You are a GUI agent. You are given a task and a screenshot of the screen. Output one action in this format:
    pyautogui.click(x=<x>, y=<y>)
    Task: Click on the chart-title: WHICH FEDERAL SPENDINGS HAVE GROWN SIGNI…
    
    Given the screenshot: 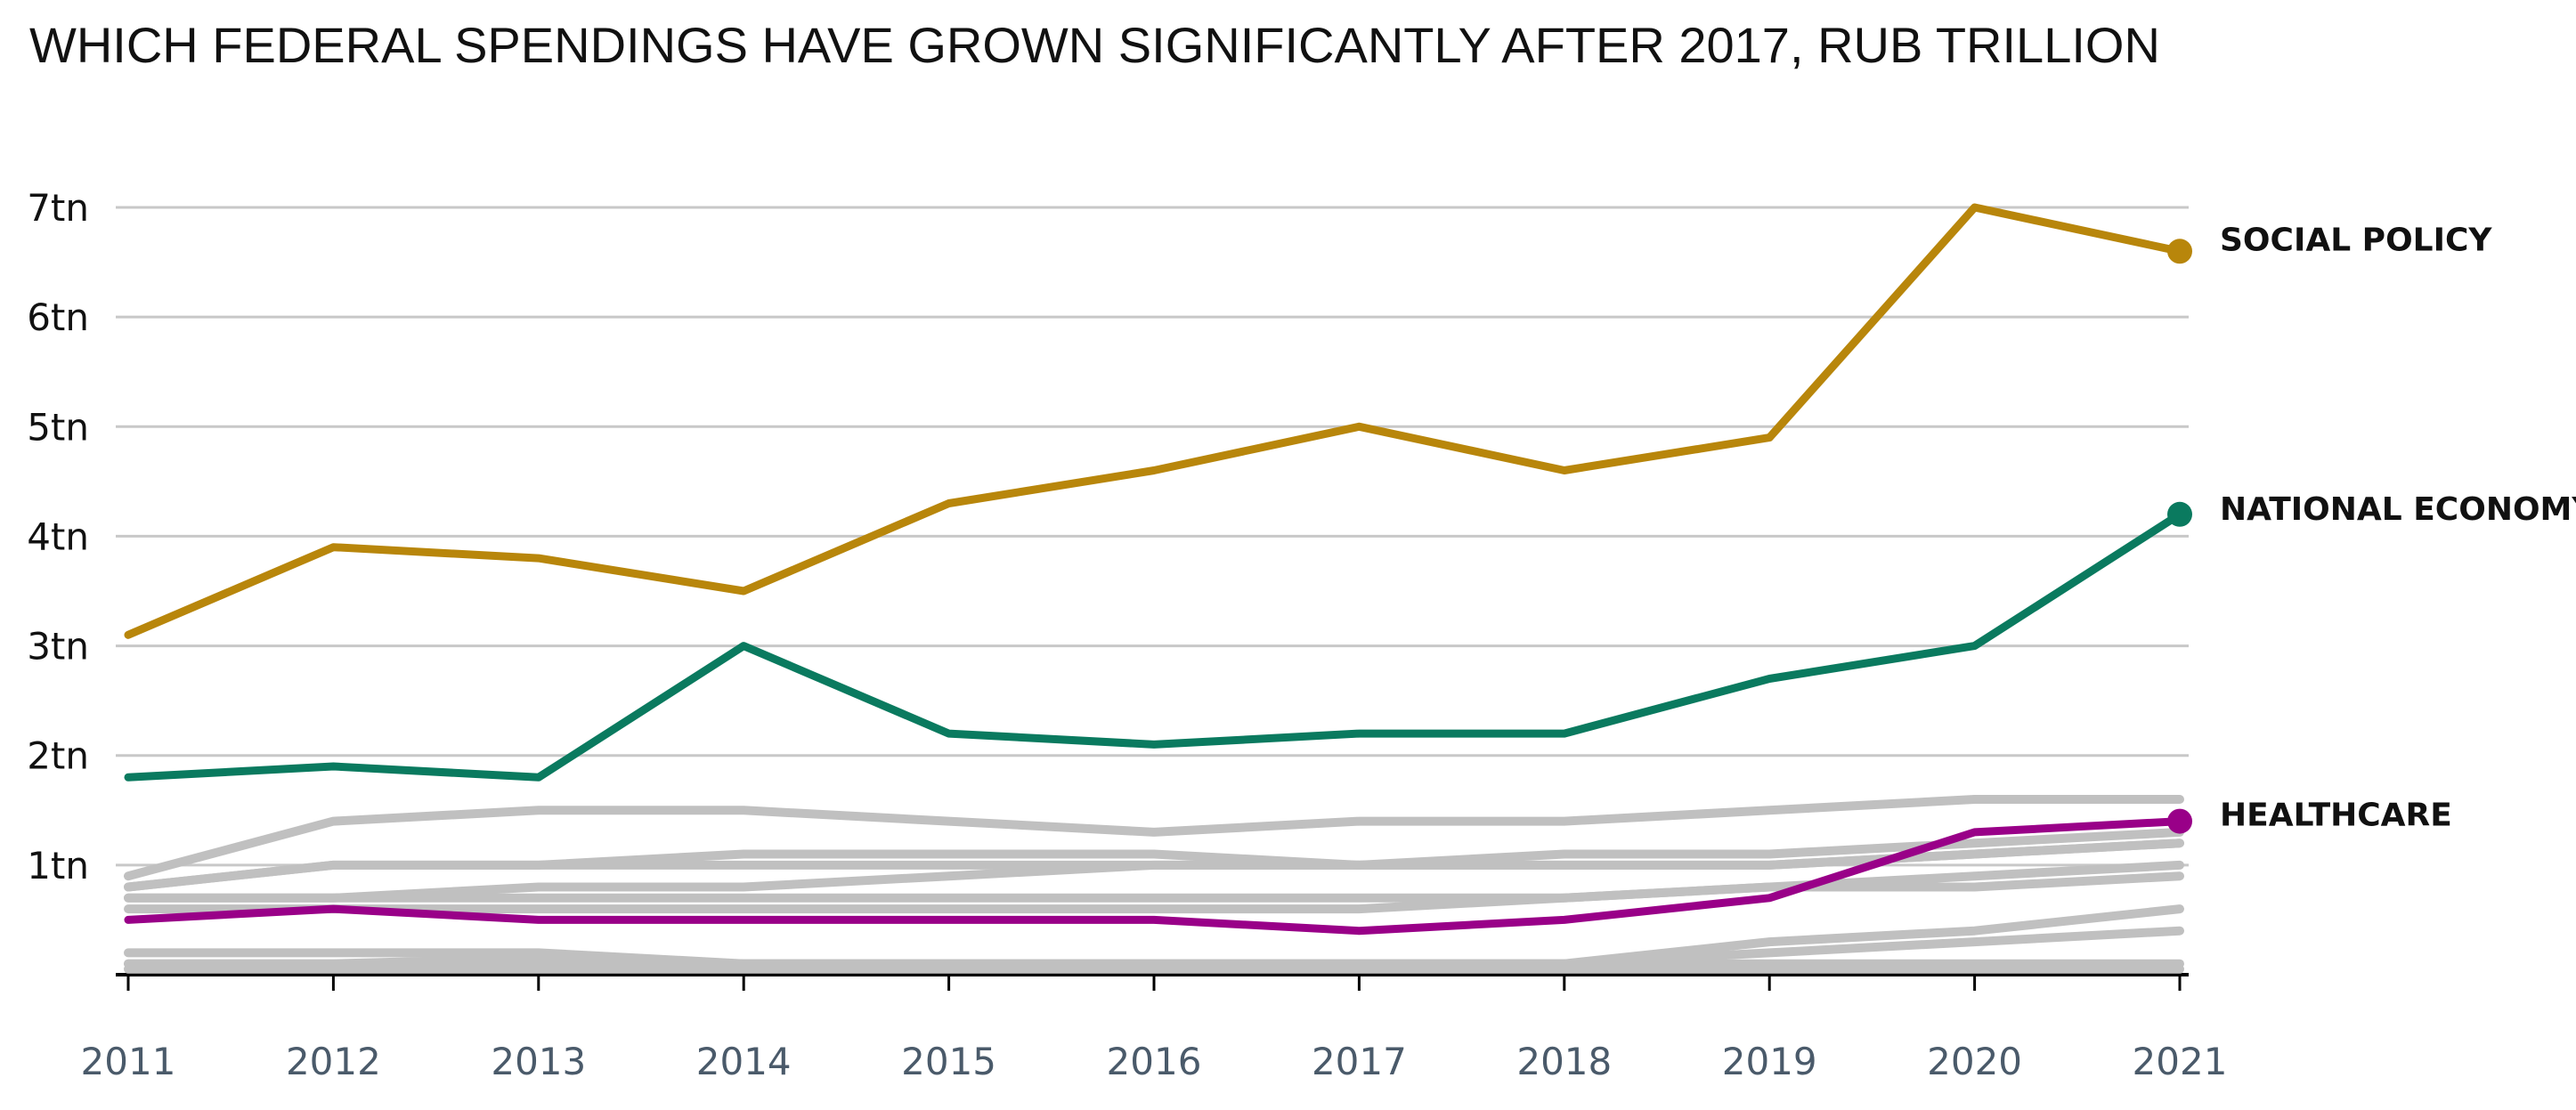 What is the action you would take?
    pyautogui.click(x=1094, y=45)
    